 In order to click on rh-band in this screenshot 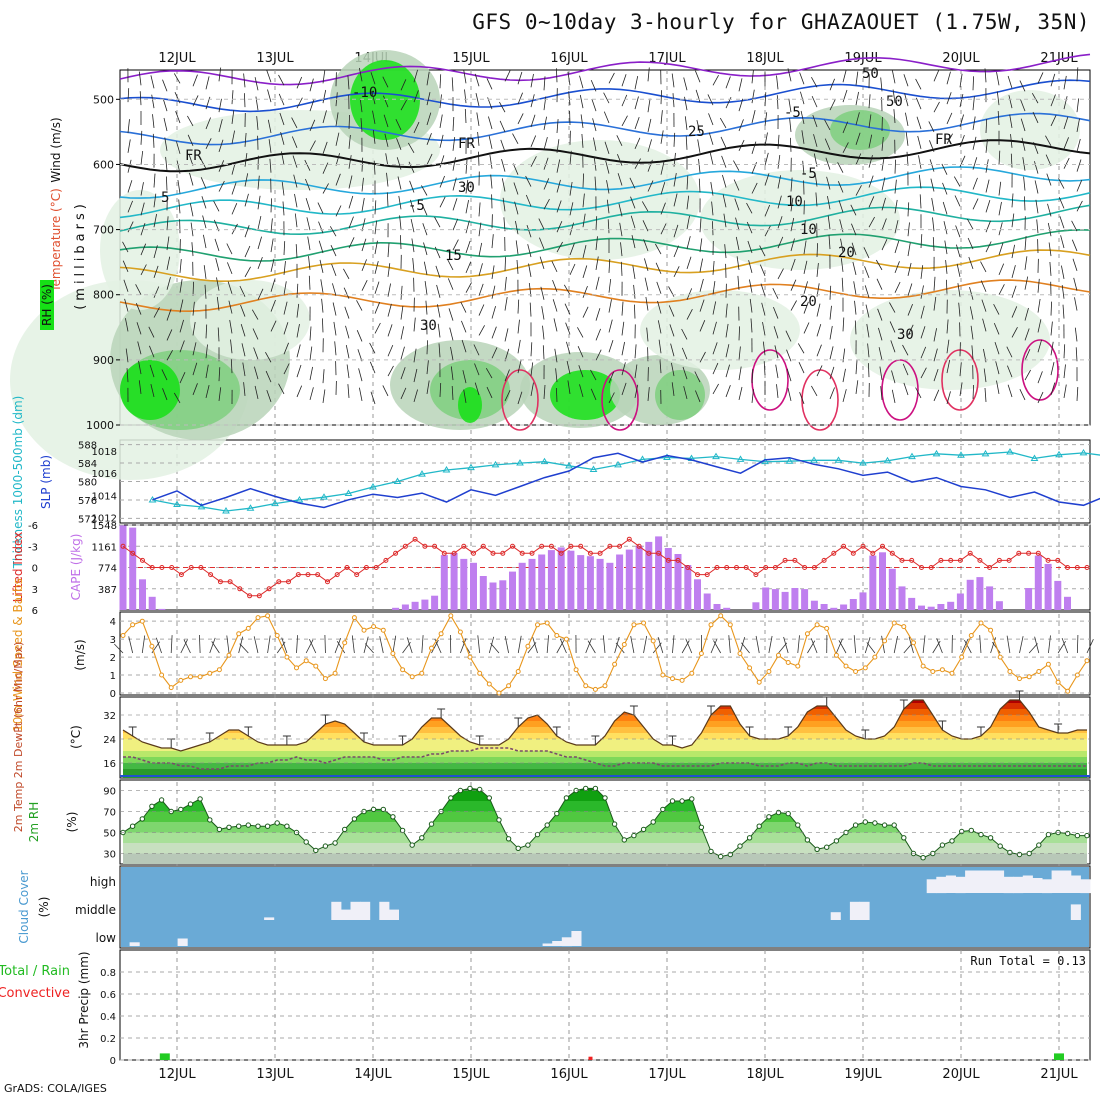, I will do `click(605, 858)`.